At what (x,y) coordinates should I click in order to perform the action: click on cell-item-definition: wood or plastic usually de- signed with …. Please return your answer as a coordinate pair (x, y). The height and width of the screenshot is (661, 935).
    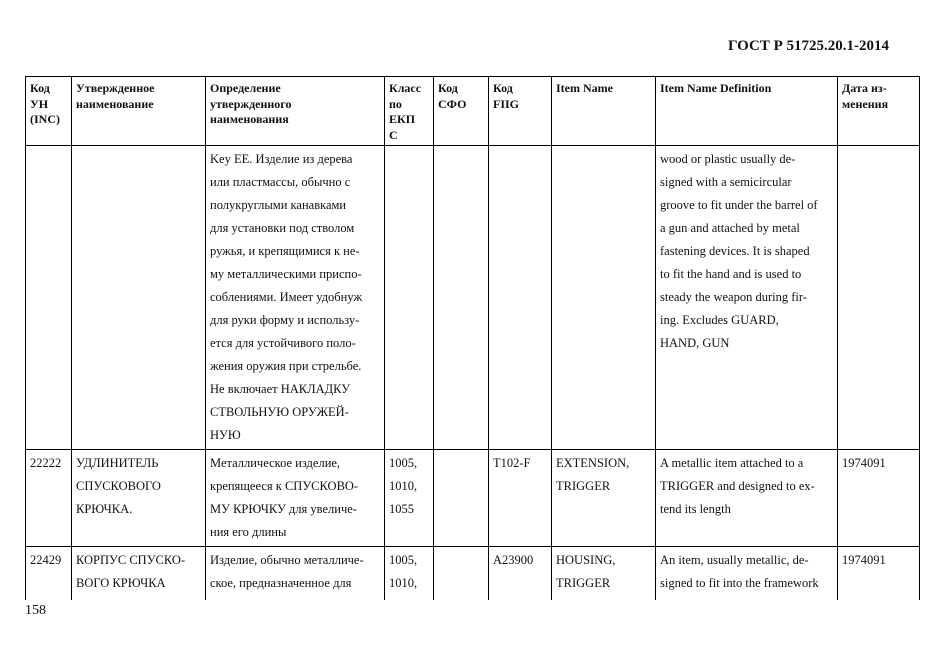
    Looking at the image, I should click on (746, 297).